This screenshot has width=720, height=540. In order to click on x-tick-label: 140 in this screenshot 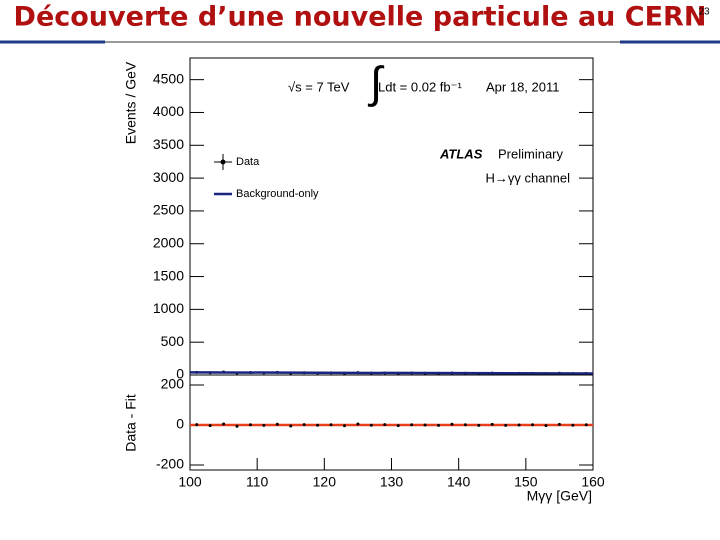, I will do `click(459, 482)`.